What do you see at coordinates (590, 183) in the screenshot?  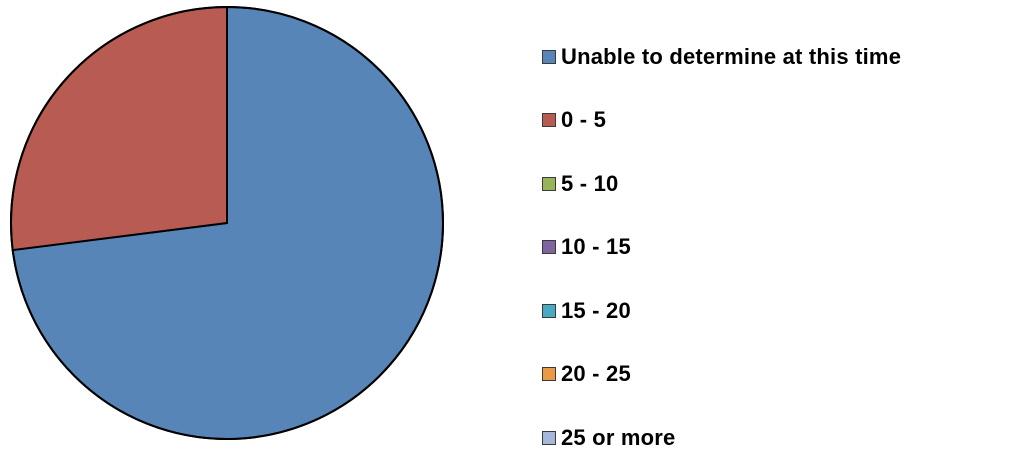 I see `legend-label: 5 - 10` at bounding box center [590, 183].